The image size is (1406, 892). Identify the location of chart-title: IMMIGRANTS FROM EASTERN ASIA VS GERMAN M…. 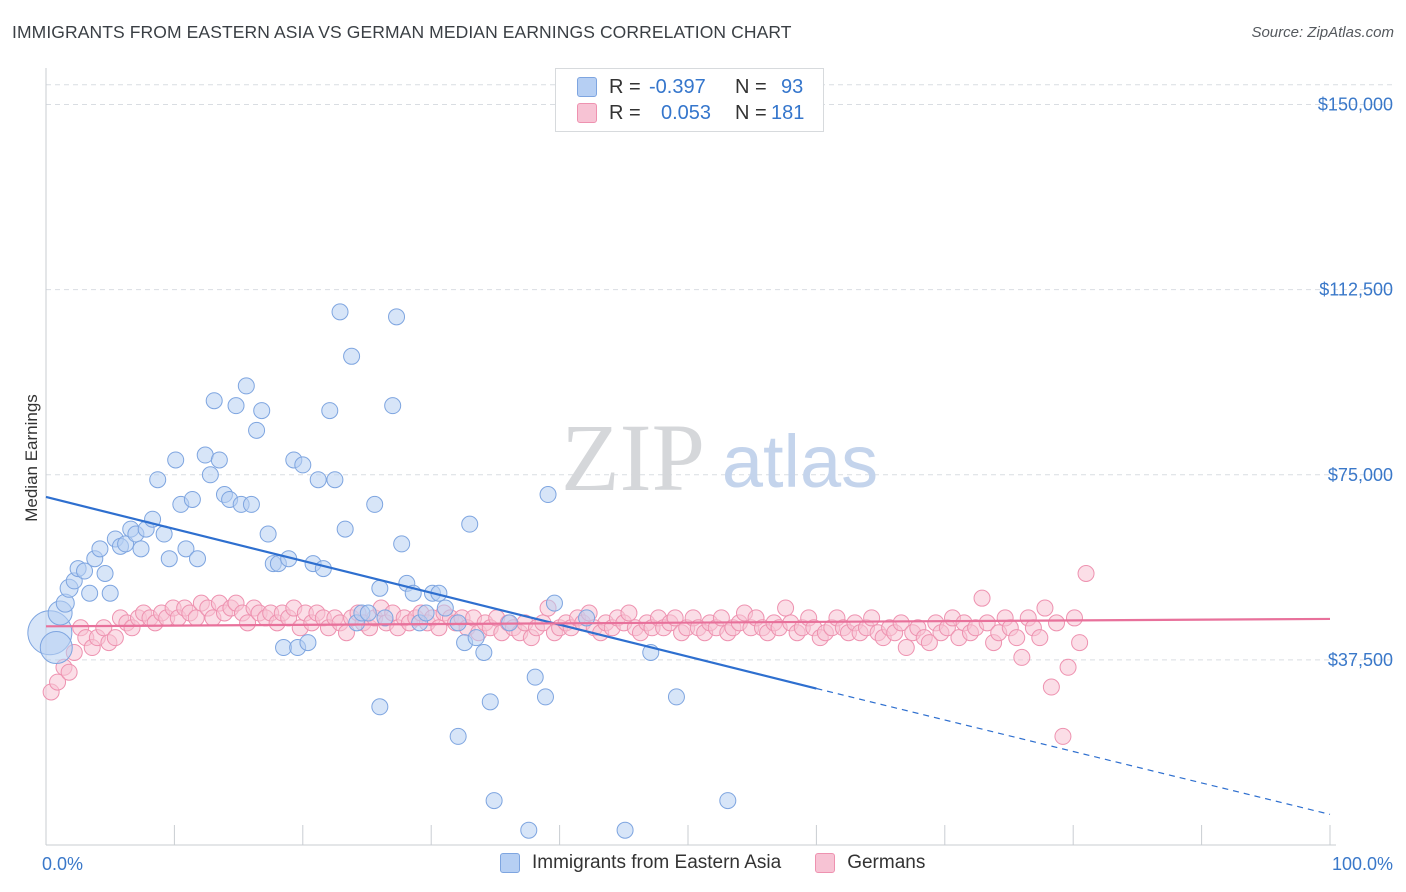
(402, 32).